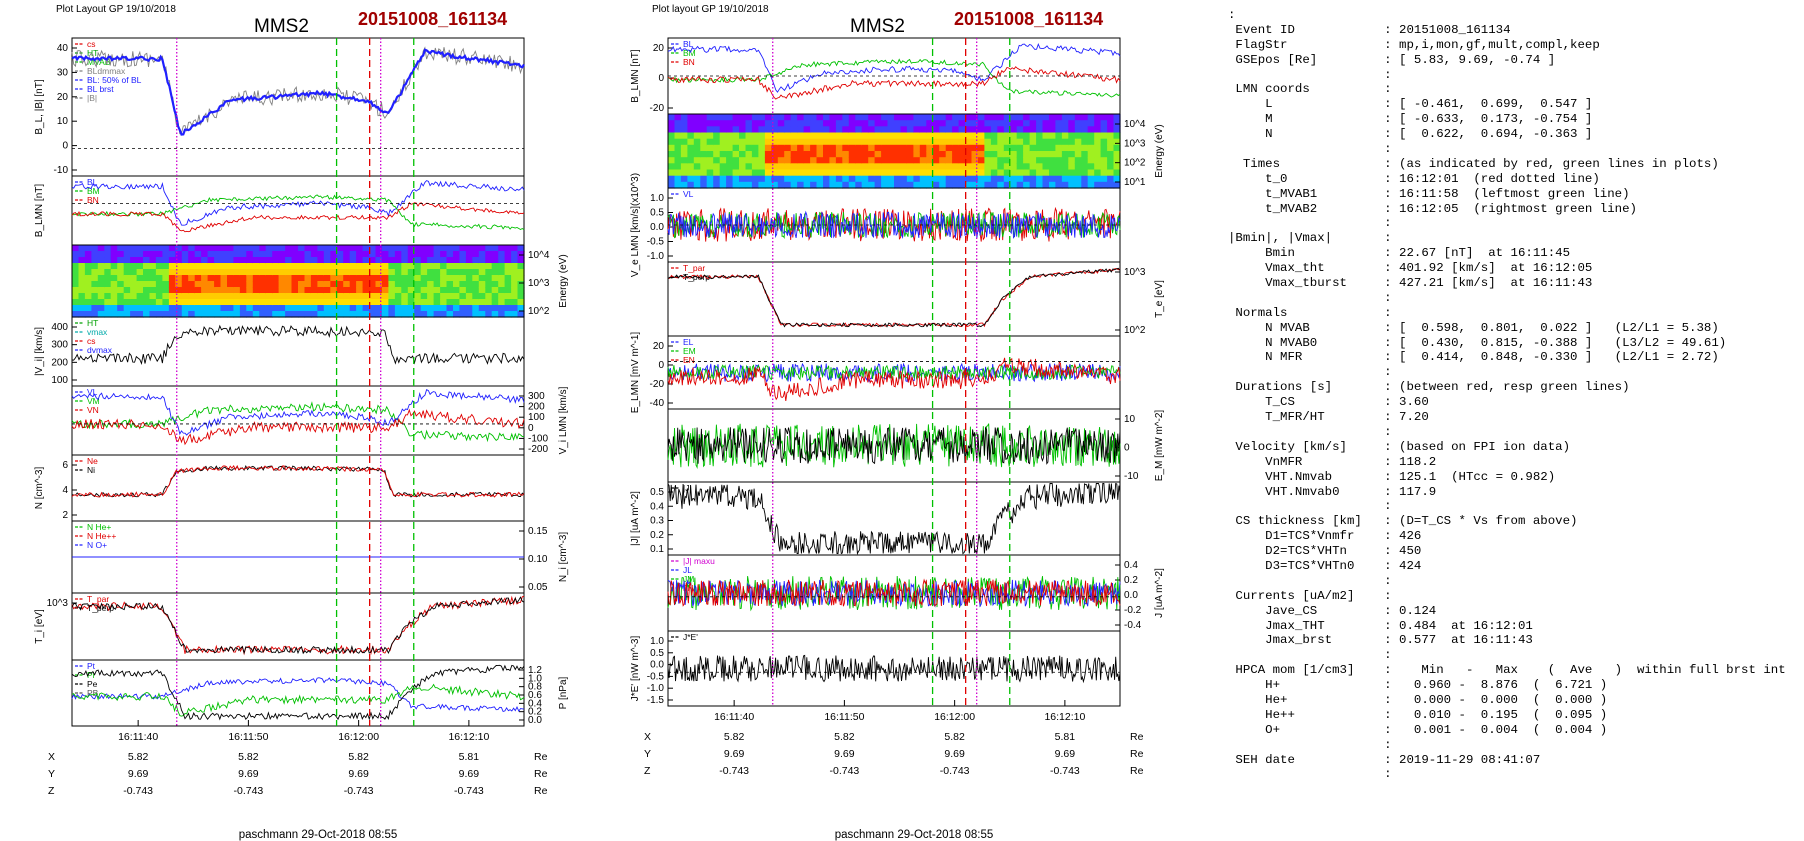 The height and width of the screenshot is (841, 1804). Describe the element at coordinates (1310, 149) in the screenshot. I see `report-line: :` at that location.